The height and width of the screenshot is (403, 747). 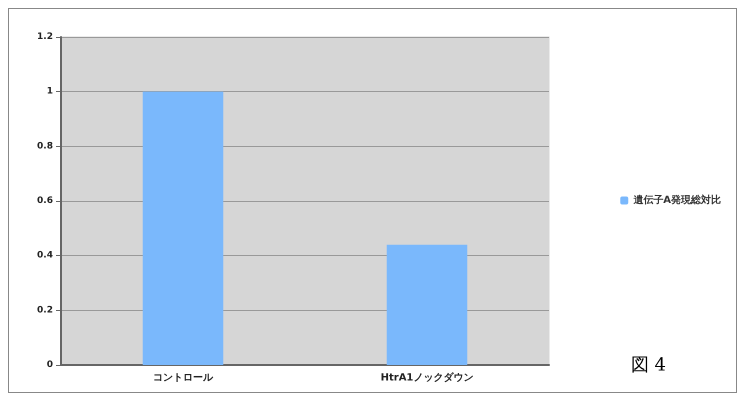 I want to click on legend-label: 遺伝子A発現総対比, so click(x=677, y=200).